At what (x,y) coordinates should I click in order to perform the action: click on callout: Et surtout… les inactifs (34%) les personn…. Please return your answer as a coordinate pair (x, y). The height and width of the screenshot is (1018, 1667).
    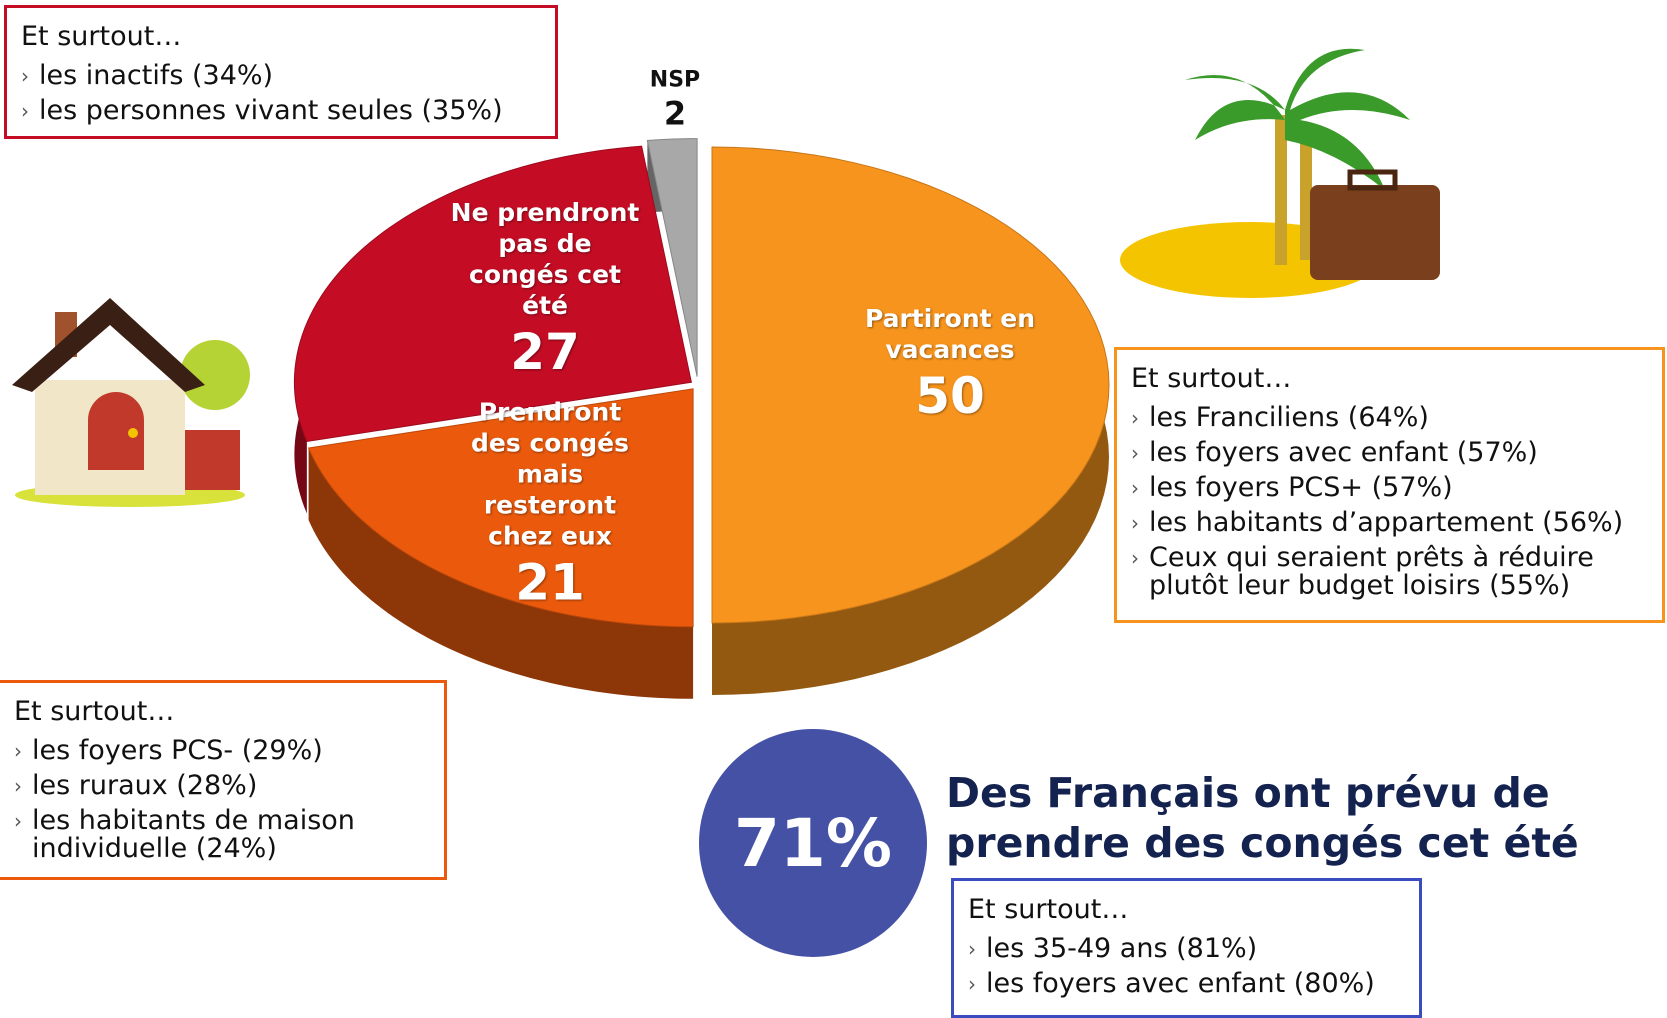
    Looking at the image, I should click on (281, 72).